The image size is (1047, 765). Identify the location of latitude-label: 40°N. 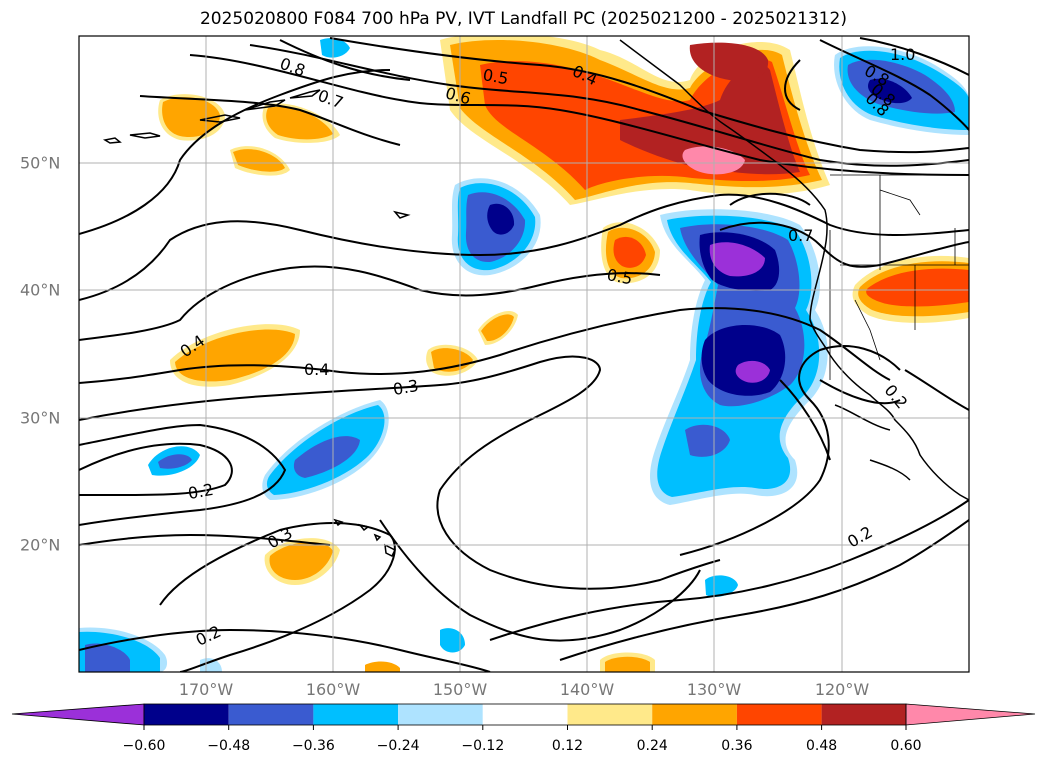
(40, 290).